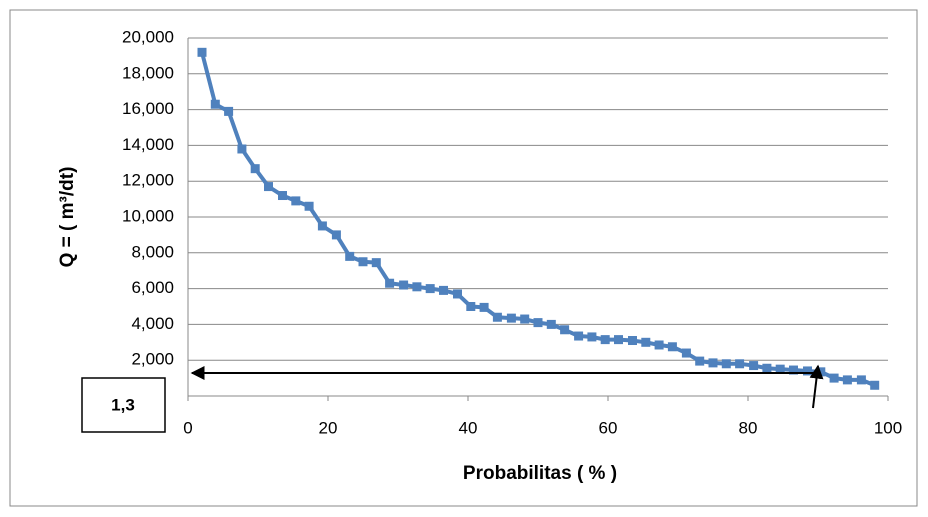 Image resolution: width=928 pixels, height=517 pixels. Describe the element at coordinates (148, 215) in the screenshot. I see `y-tick-label: 10,000` at that location.